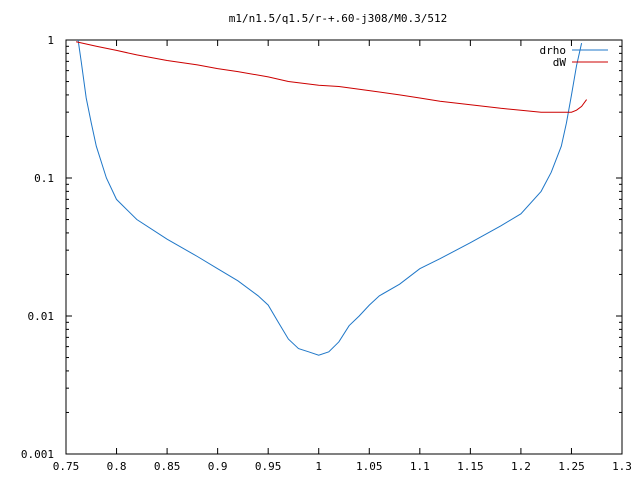  Describe the element at coordinates (553, 50) in the screenshot. I see `legend-label-drho: drho` at that location.